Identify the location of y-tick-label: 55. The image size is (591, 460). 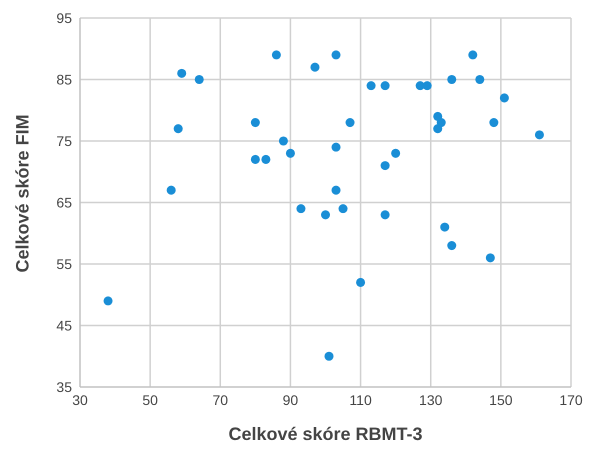
(64, 264).